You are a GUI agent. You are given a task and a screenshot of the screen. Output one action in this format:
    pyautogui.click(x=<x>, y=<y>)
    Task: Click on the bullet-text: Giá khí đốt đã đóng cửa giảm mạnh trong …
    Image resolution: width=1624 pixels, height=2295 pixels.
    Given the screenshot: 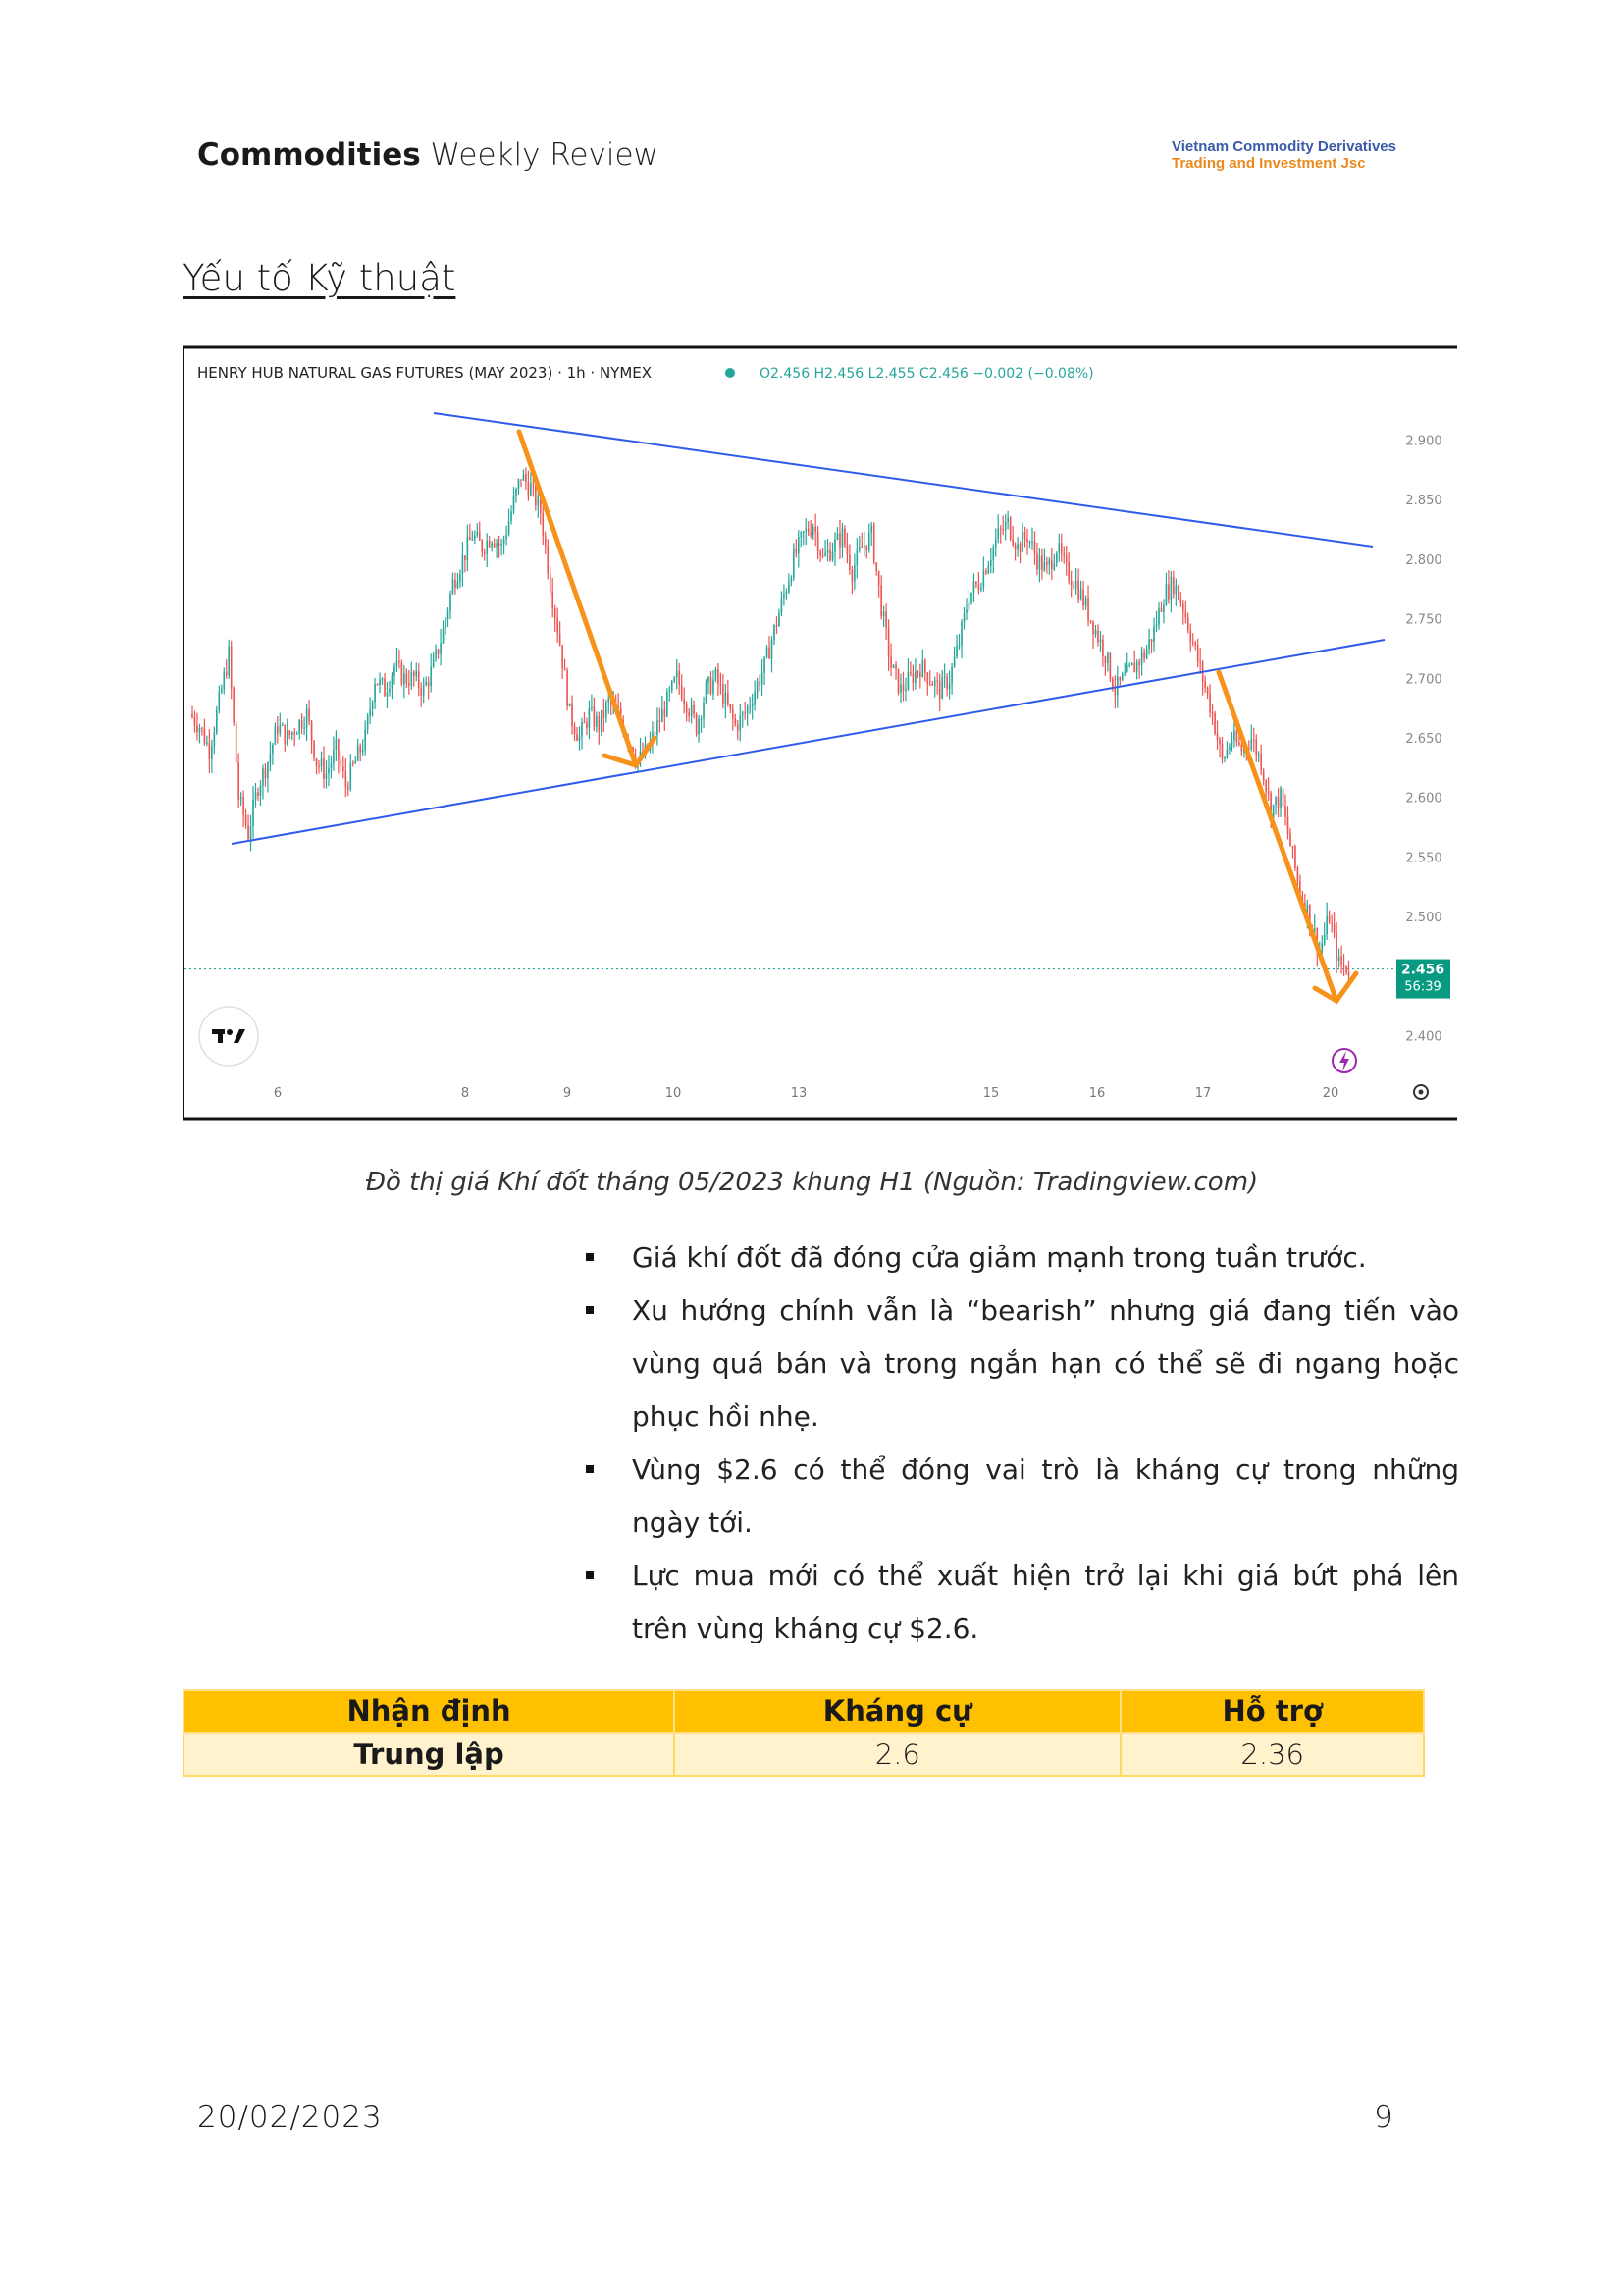 What is the action you would take?
    pyautogui.click(x=999, y=1258)
    